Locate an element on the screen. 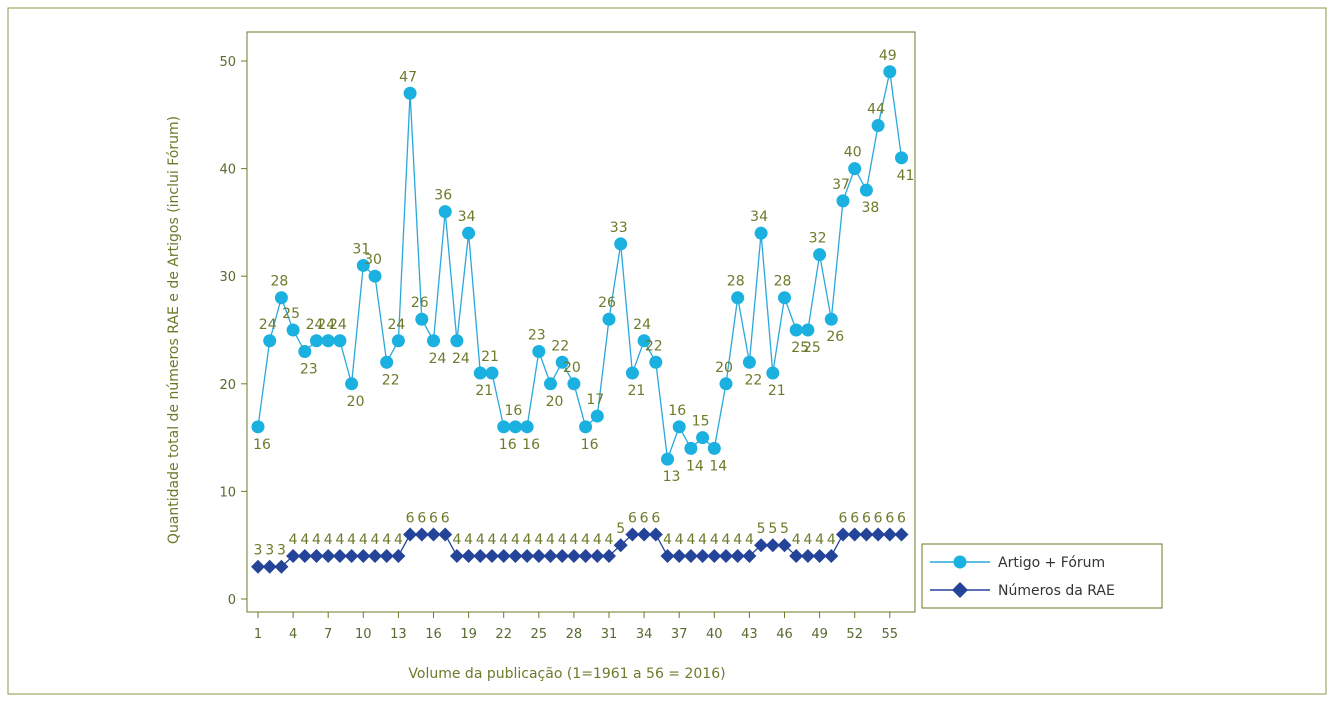 The height and width of the screenshot is (701, 1334). label-artigo: 14 is located at coordinates (718, 466).